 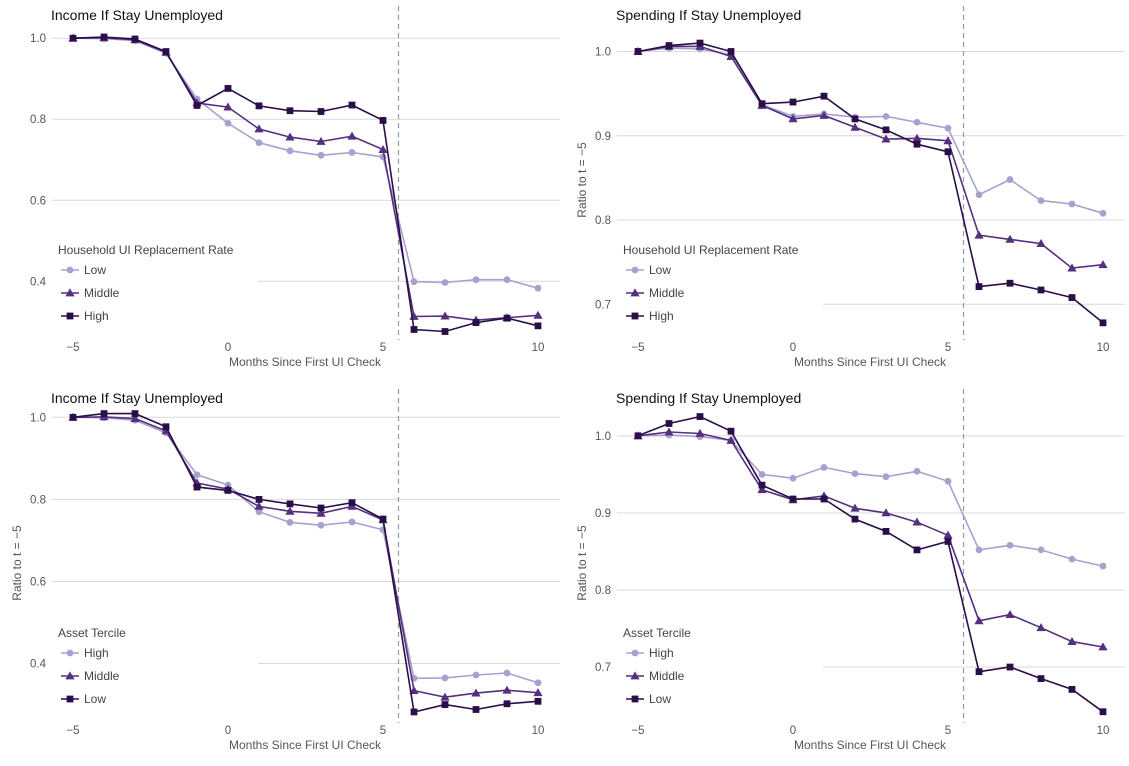 I want to click on y-tick-label: 0.6, so click(x=38, y=201).